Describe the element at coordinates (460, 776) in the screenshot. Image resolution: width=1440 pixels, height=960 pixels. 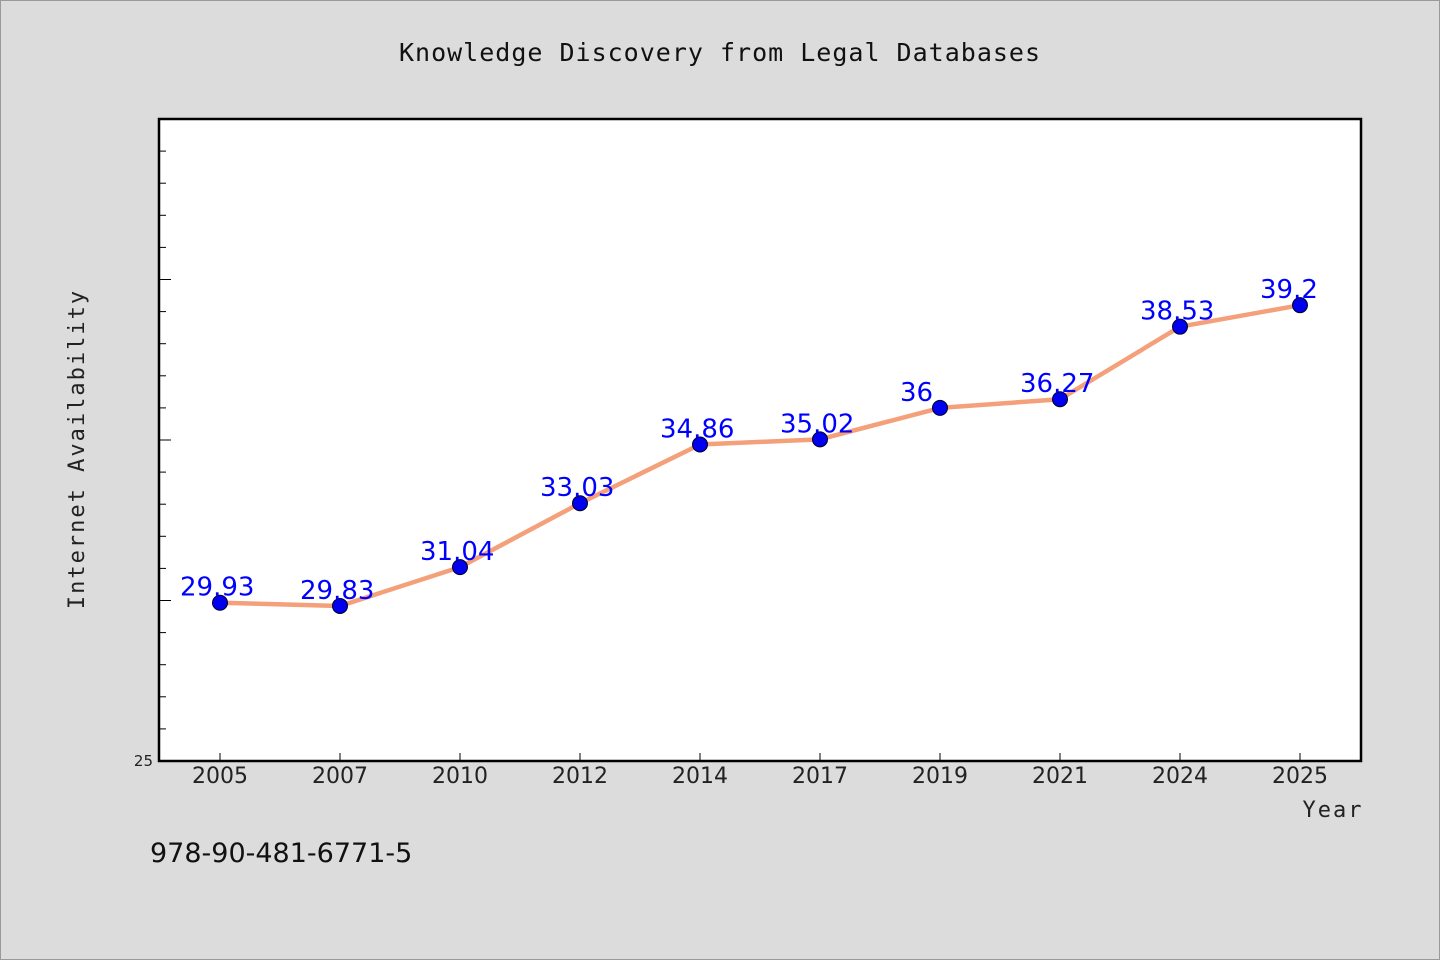
I see `x-tick-label: 2010` at that location.